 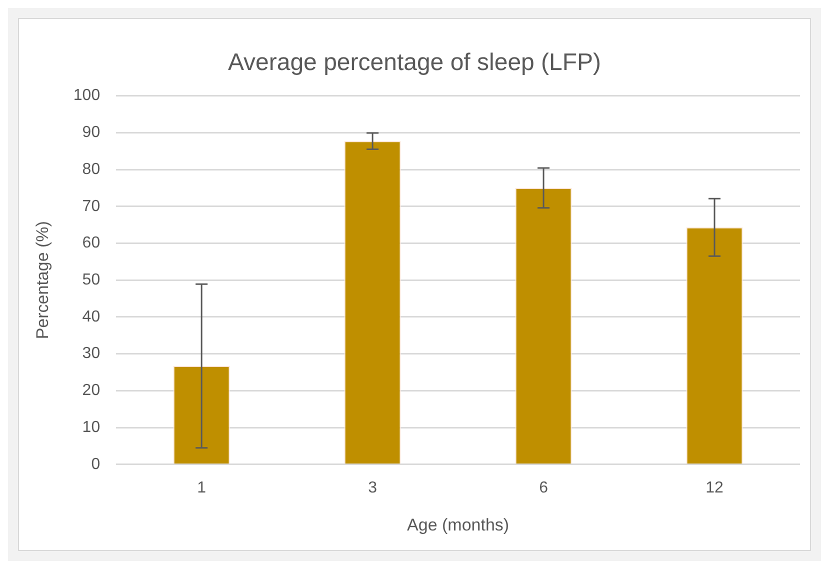 I want to click on x-axis-title: Age (months), so click(x=458, y=524).